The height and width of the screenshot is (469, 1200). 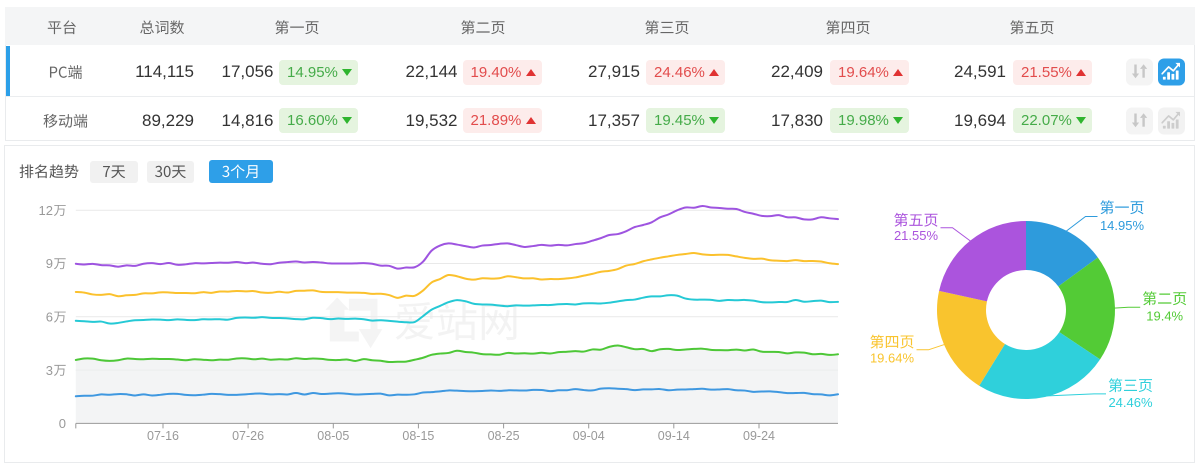 What do you see at coordinates (759, 436) in the screenshot?
I see `svg-text: 09-24` at bounding box center [759, 436].